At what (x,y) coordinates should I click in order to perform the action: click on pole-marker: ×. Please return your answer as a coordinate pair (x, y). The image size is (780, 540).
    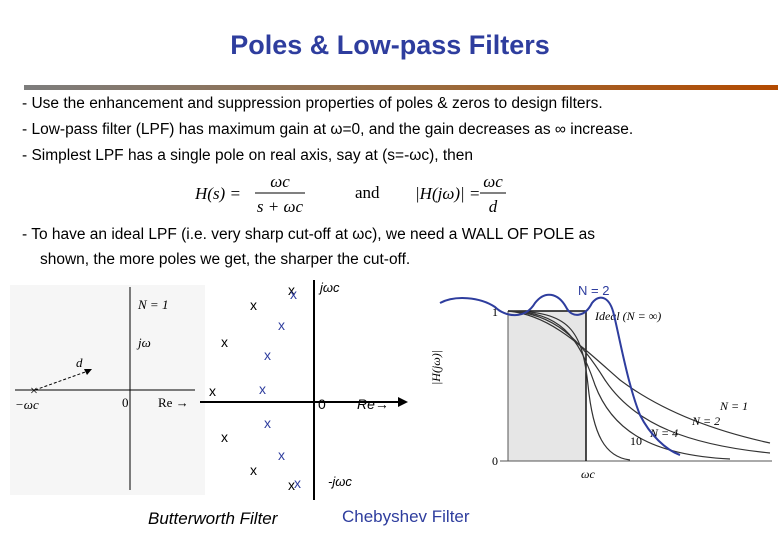
    Looking at the image, I should click on (34, 391).